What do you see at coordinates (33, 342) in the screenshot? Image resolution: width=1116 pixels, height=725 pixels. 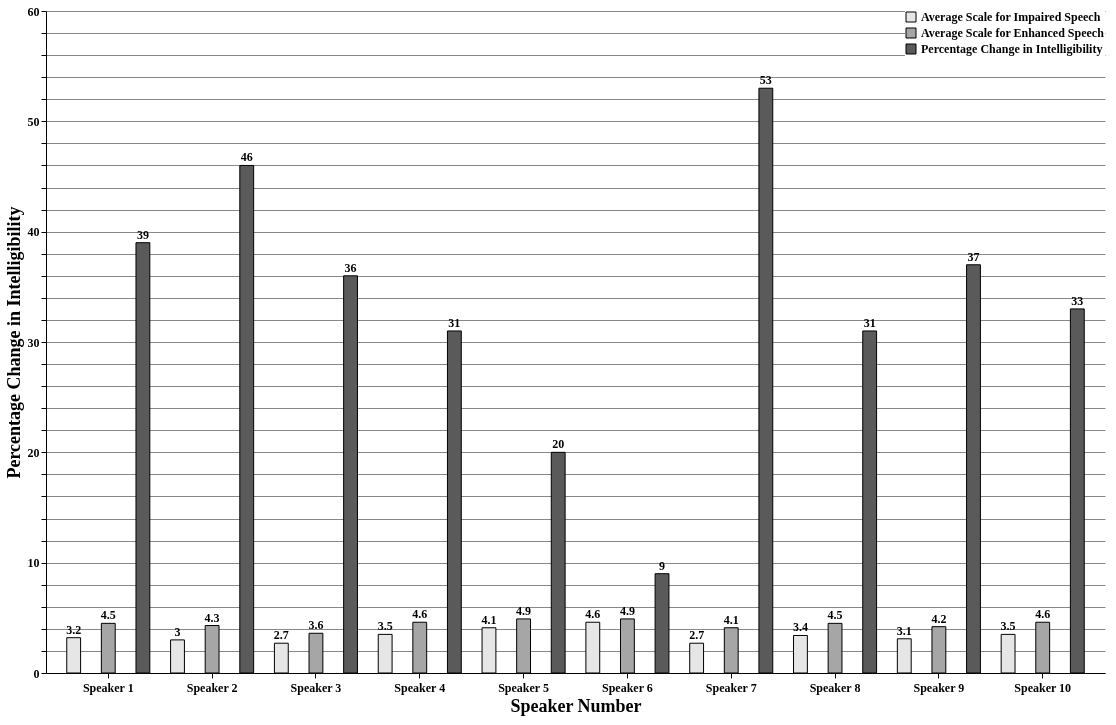 I see `y-tick-label: 30` at bounding box center [33, 342].